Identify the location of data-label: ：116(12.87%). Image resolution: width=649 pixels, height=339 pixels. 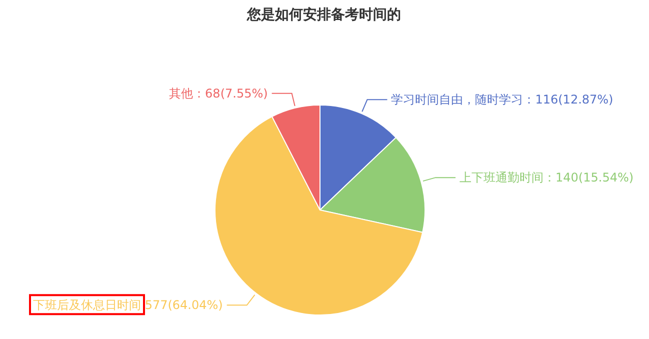
(568, 99).